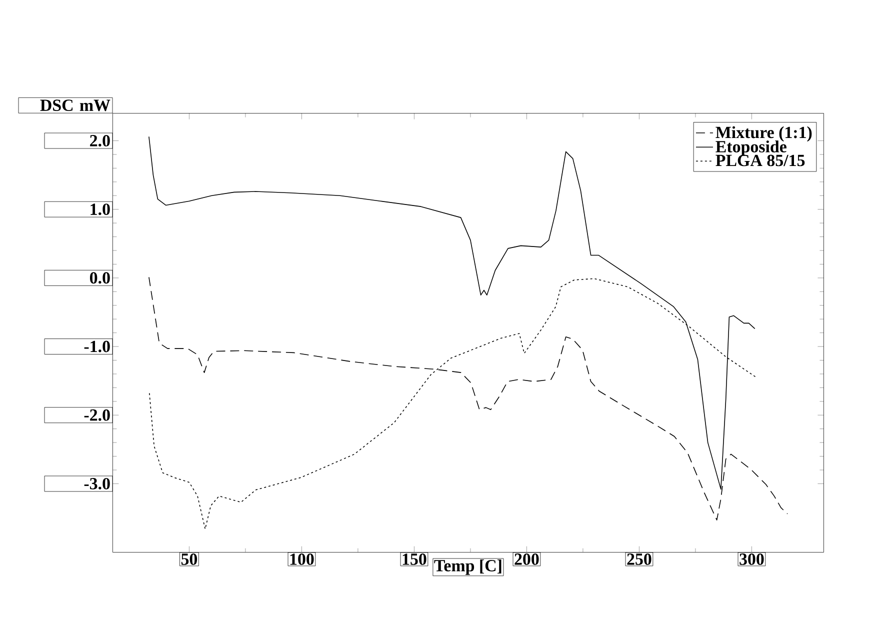 This screenshot has width=885, height=618. Describe the element at coordinates (100, 140) in the screenshot. I see `y-tick-label: 2.0` at that location.